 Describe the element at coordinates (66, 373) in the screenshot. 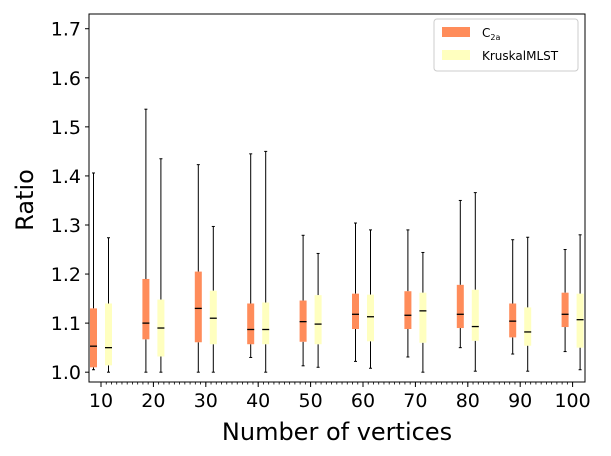

I see `y-tick-label: 1.0` at that location.